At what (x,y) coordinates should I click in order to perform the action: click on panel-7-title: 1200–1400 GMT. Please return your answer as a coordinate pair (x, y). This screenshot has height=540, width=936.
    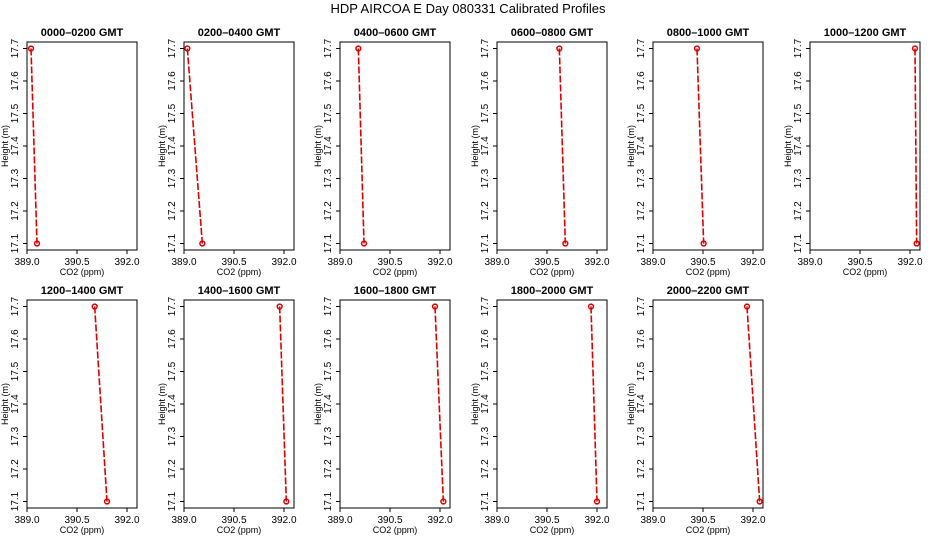
    Looking at the image, I should click on (82, 291).